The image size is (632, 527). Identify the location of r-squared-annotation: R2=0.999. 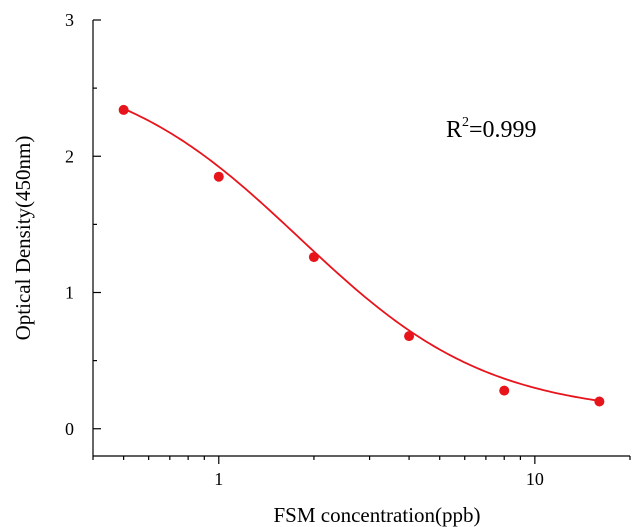
(491, 129).